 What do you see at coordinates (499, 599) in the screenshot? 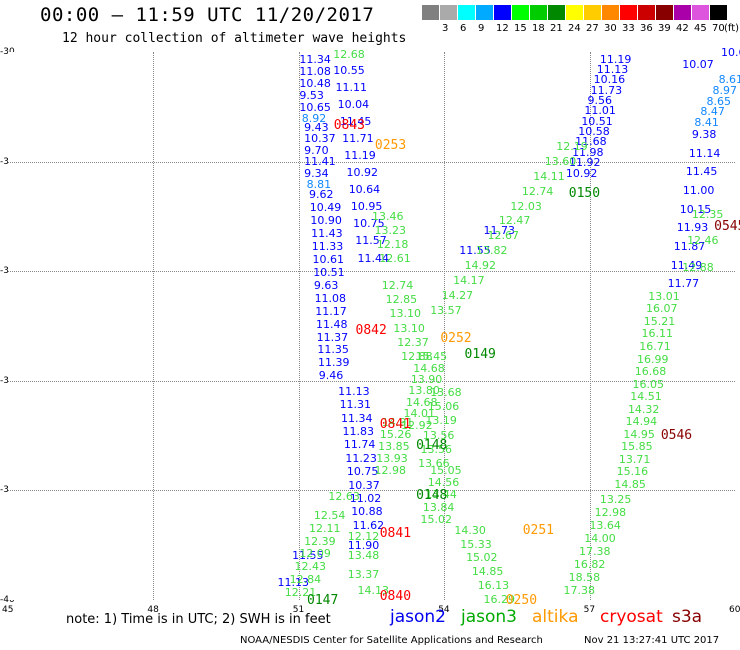
I see `wave-height-value: 16.29` at bounding box center [499, 599].